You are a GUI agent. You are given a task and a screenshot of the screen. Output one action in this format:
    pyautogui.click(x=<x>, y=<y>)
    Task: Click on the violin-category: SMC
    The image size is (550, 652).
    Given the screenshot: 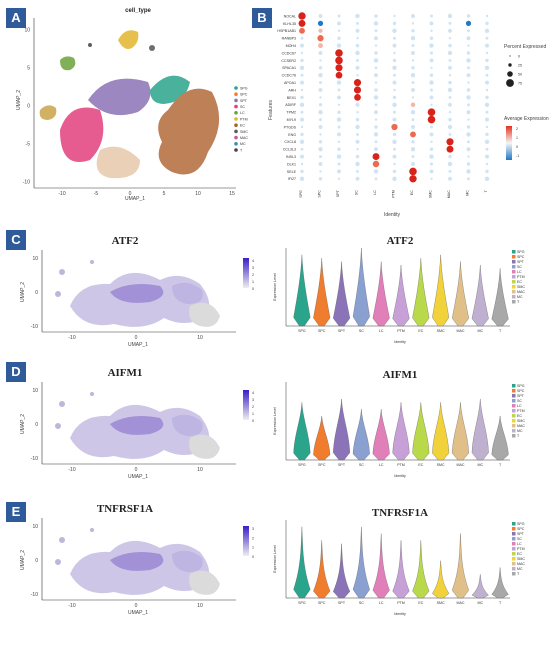 What is the action you would take?
    pyautogui.click(x=441, y=465)
    